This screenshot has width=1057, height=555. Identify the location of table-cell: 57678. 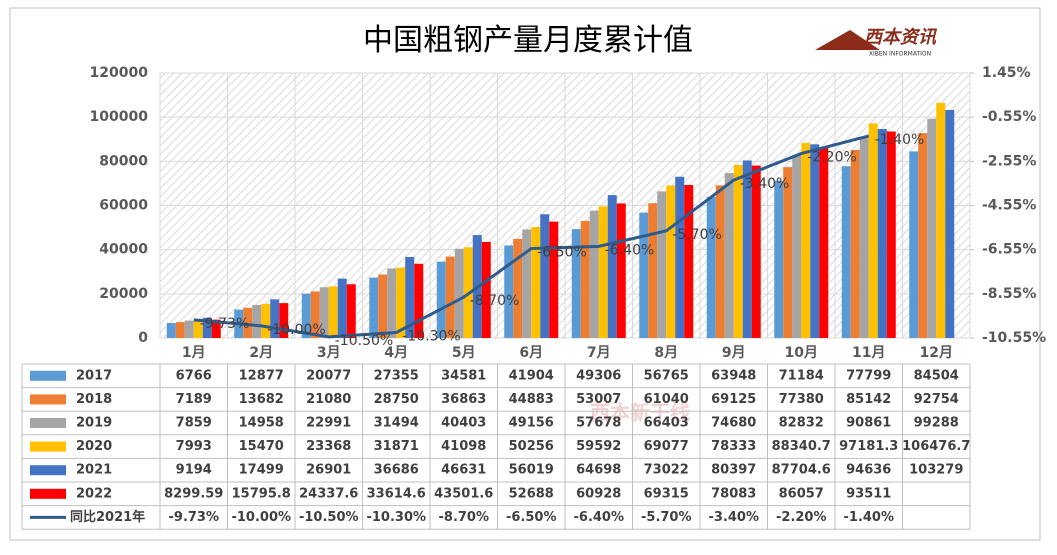
(598, 423).